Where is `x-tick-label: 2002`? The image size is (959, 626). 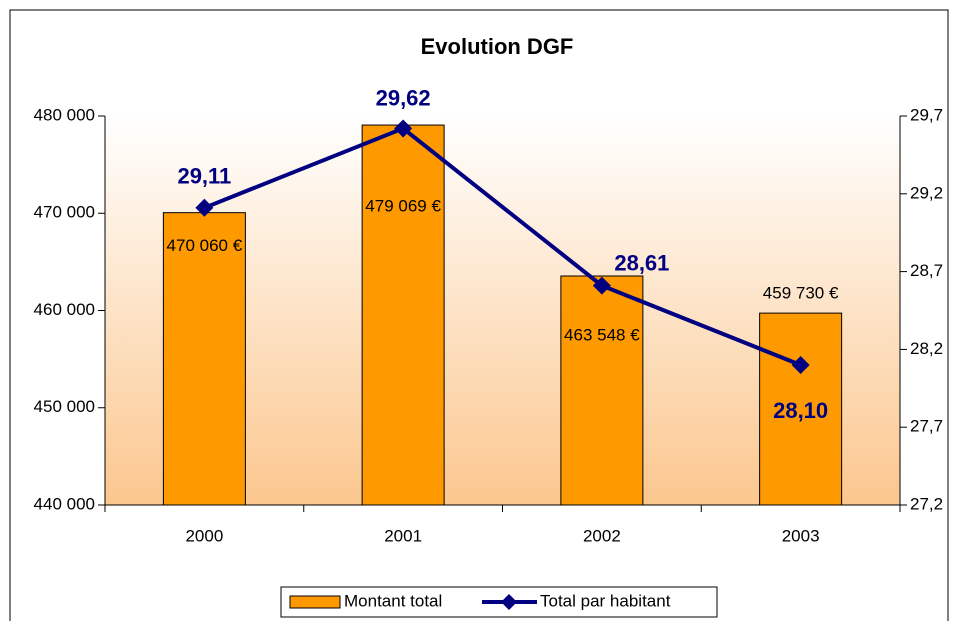 x-tick-label: 2002 is located at coordinates (602, 535).